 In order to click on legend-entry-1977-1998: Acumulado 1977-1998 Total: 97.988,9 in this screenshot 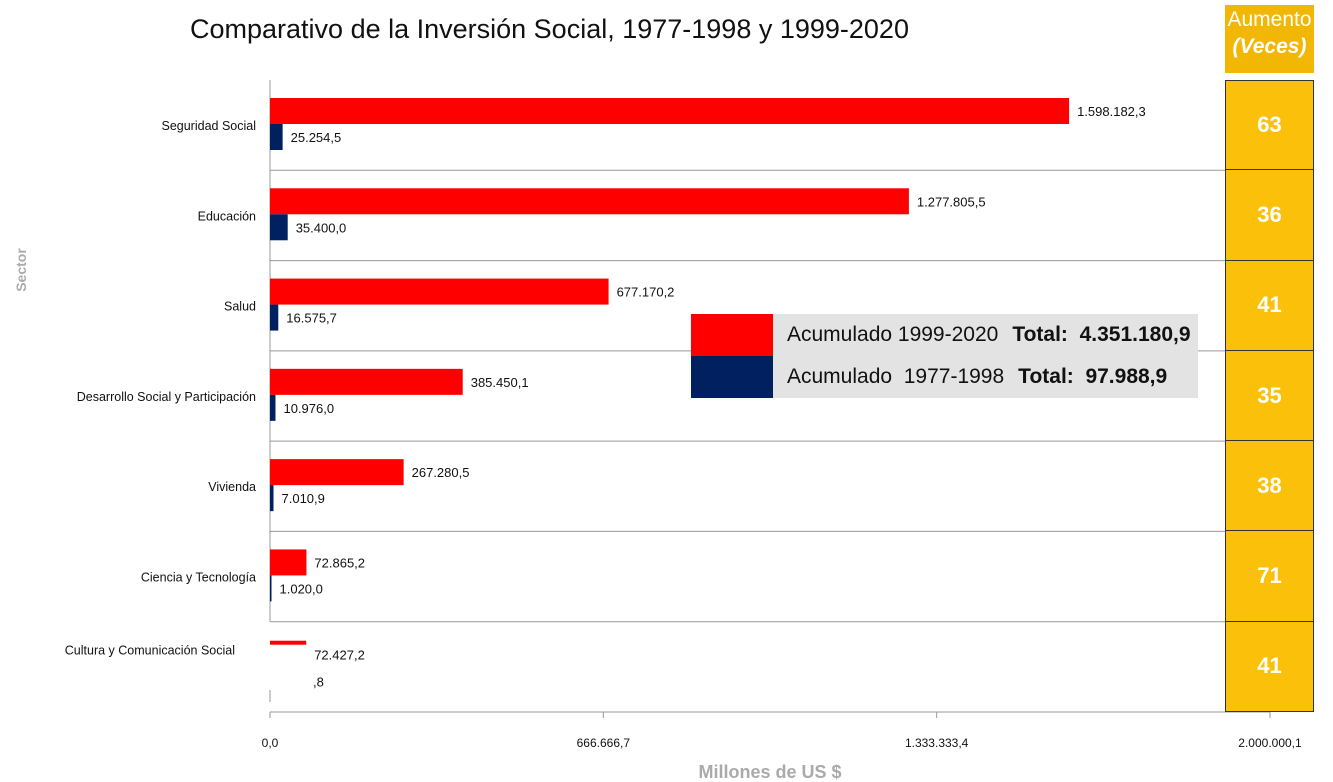, I will do `click(944, 377)`.